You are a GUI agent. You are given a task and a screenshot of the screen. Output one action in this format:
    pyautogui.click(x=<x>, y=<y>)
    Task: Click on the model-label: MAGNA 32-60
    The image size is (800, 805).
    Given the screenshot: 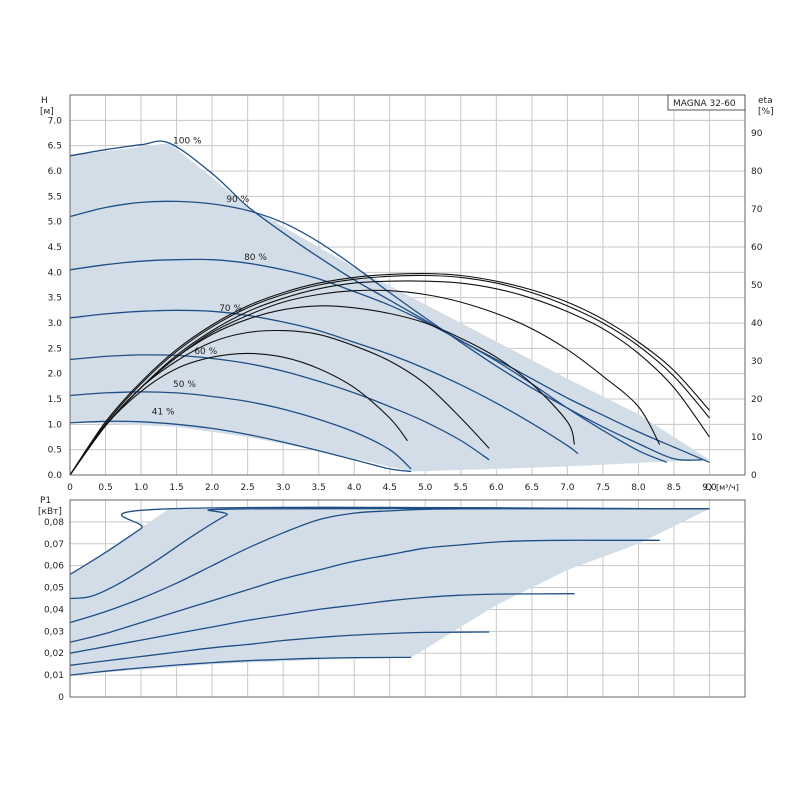 What is the action you would take?
    pyautogui.click(x=704, y=104)
    